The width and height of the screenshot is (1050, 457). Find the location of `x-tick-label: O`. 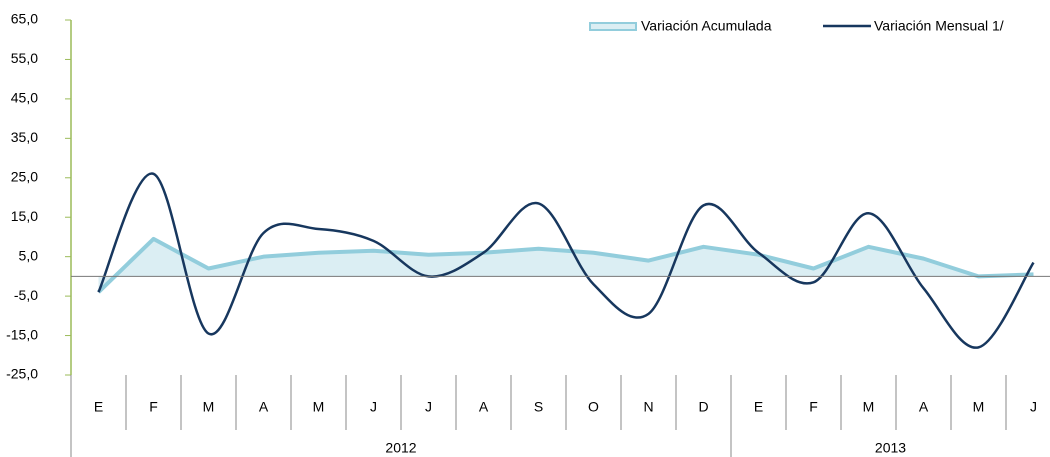

x-tick-label: O is located at coordinates (593, 407).